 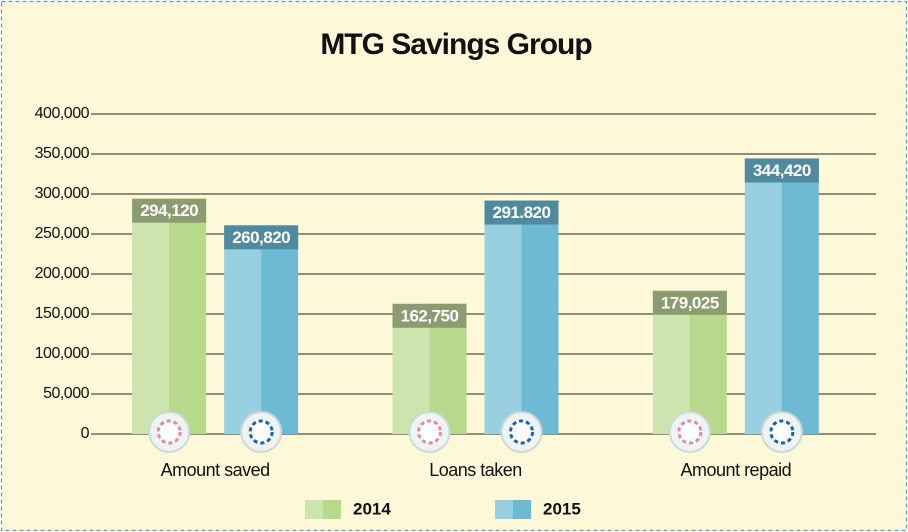 What do you see at coordinates (62, 273) in the screenshot?
I see `y-tick-label: 200,000` at bounding box center [62, 273].